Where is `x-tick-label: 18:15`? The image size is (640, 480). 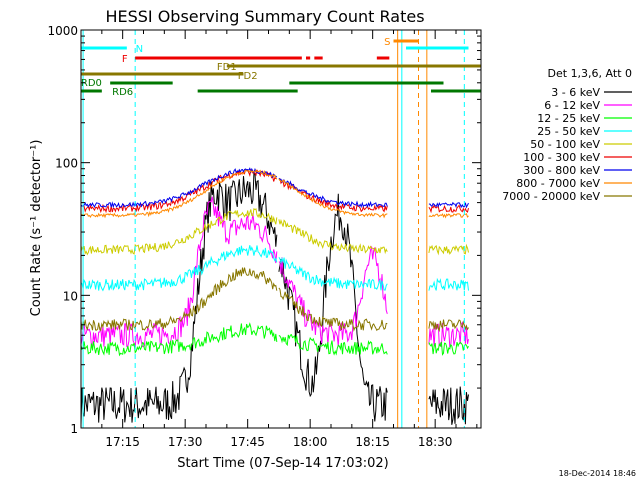 x-tick-label: 18:15 is located at coordinates (372, 442).